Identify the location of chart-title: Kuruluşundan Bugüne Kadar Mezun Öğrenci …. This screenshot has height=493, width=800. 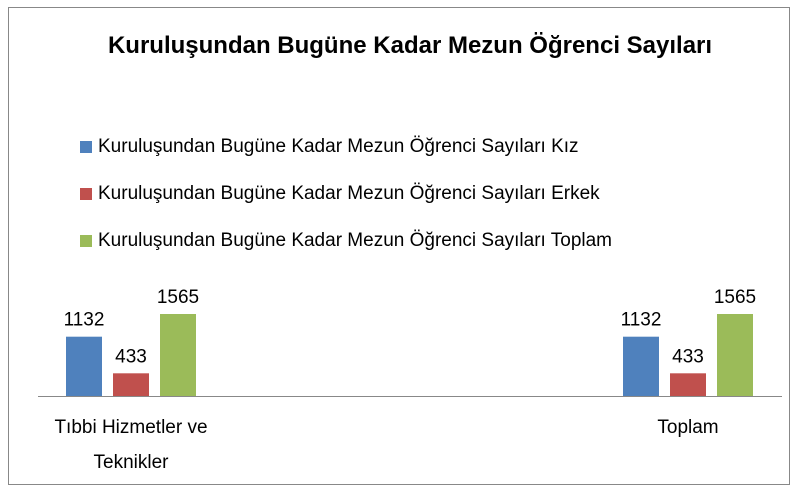
(410, 45).